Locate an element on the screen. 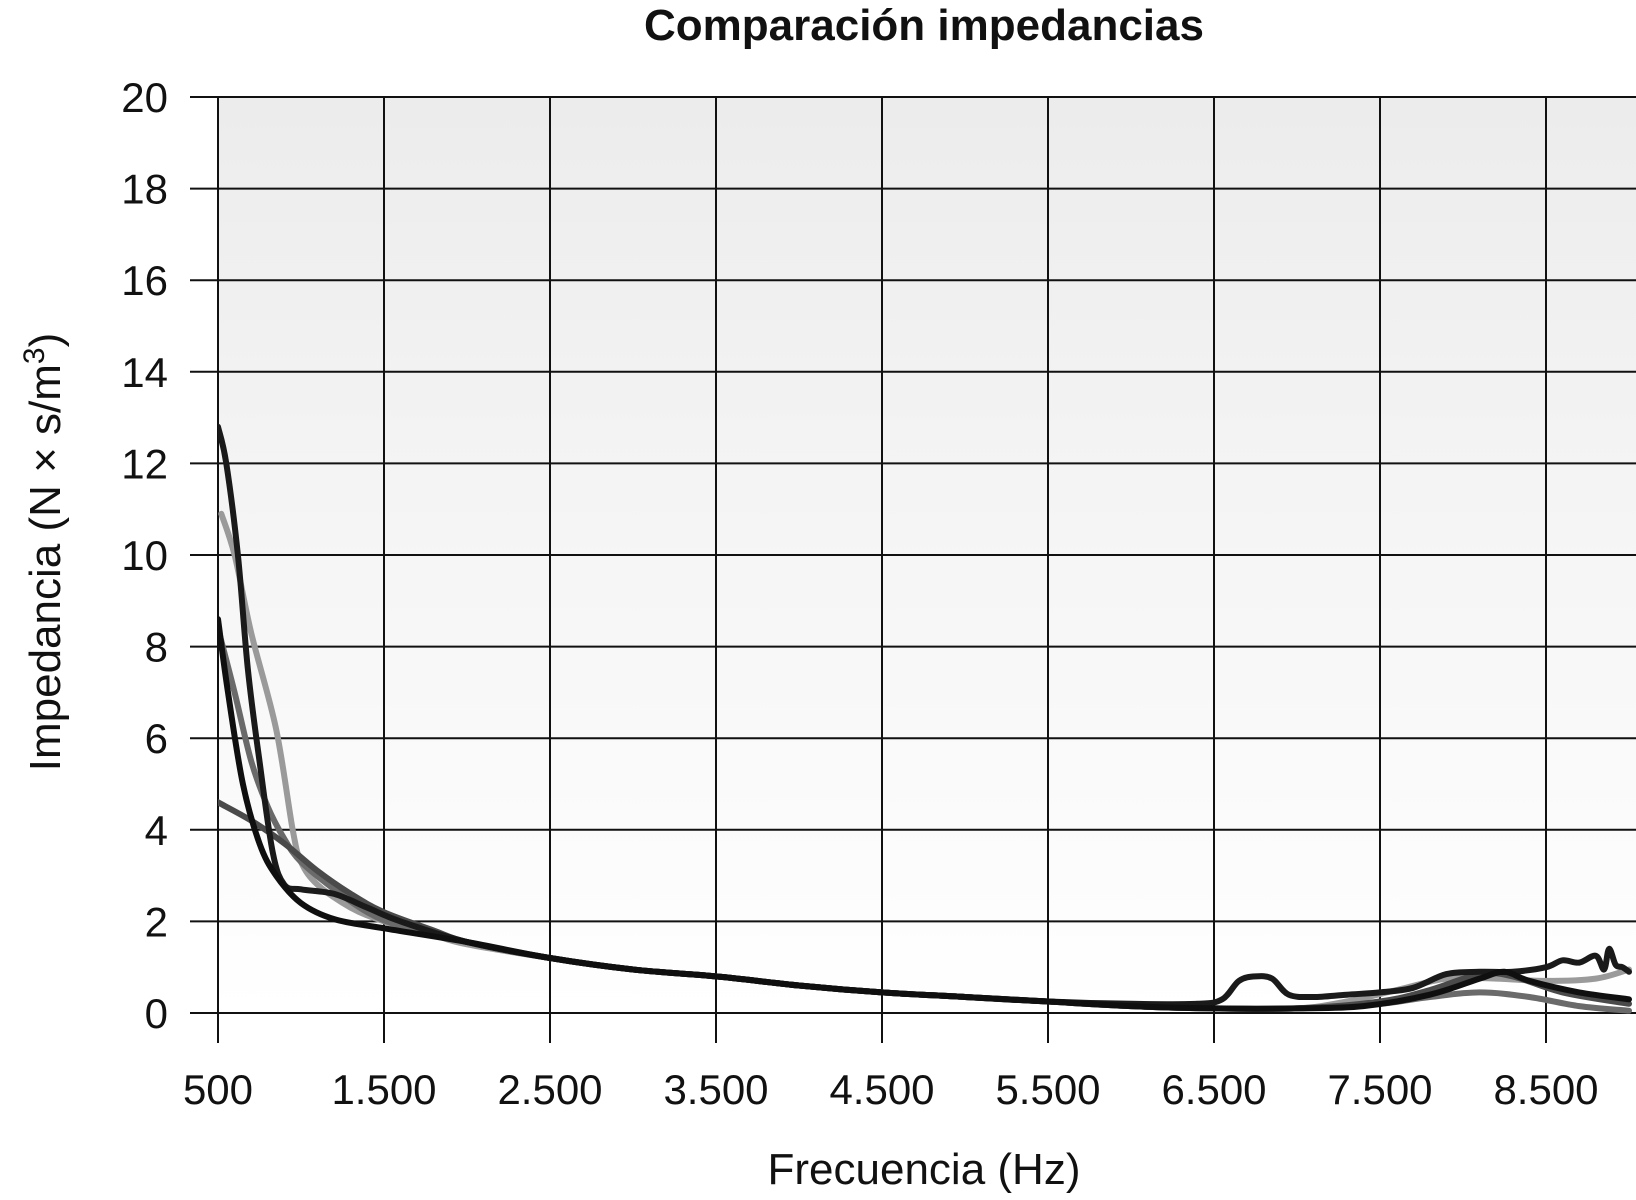  y-axis-label-main: Impedancia (N × s/m is located at coordinates (45, 567).